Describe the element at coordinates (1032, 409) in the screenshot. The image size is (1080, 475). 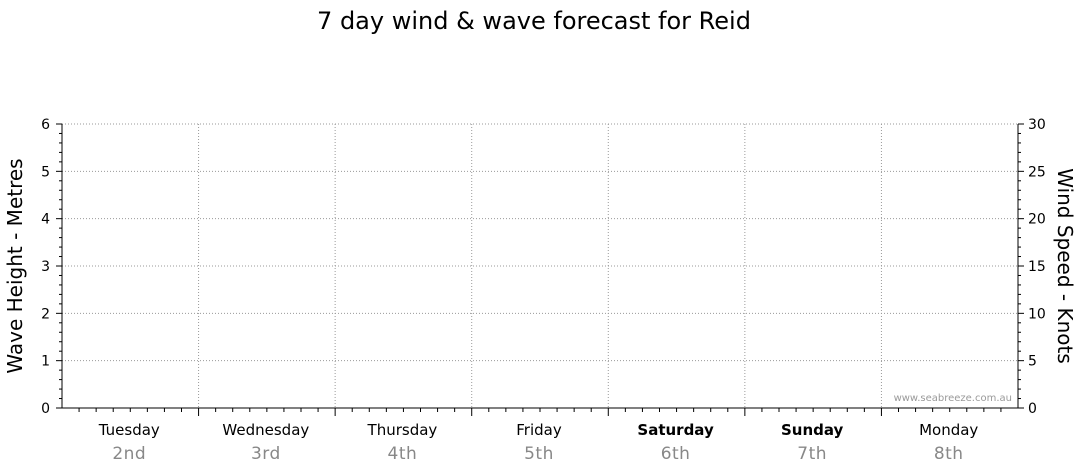
I see `right-tick-label: 0` at that location.